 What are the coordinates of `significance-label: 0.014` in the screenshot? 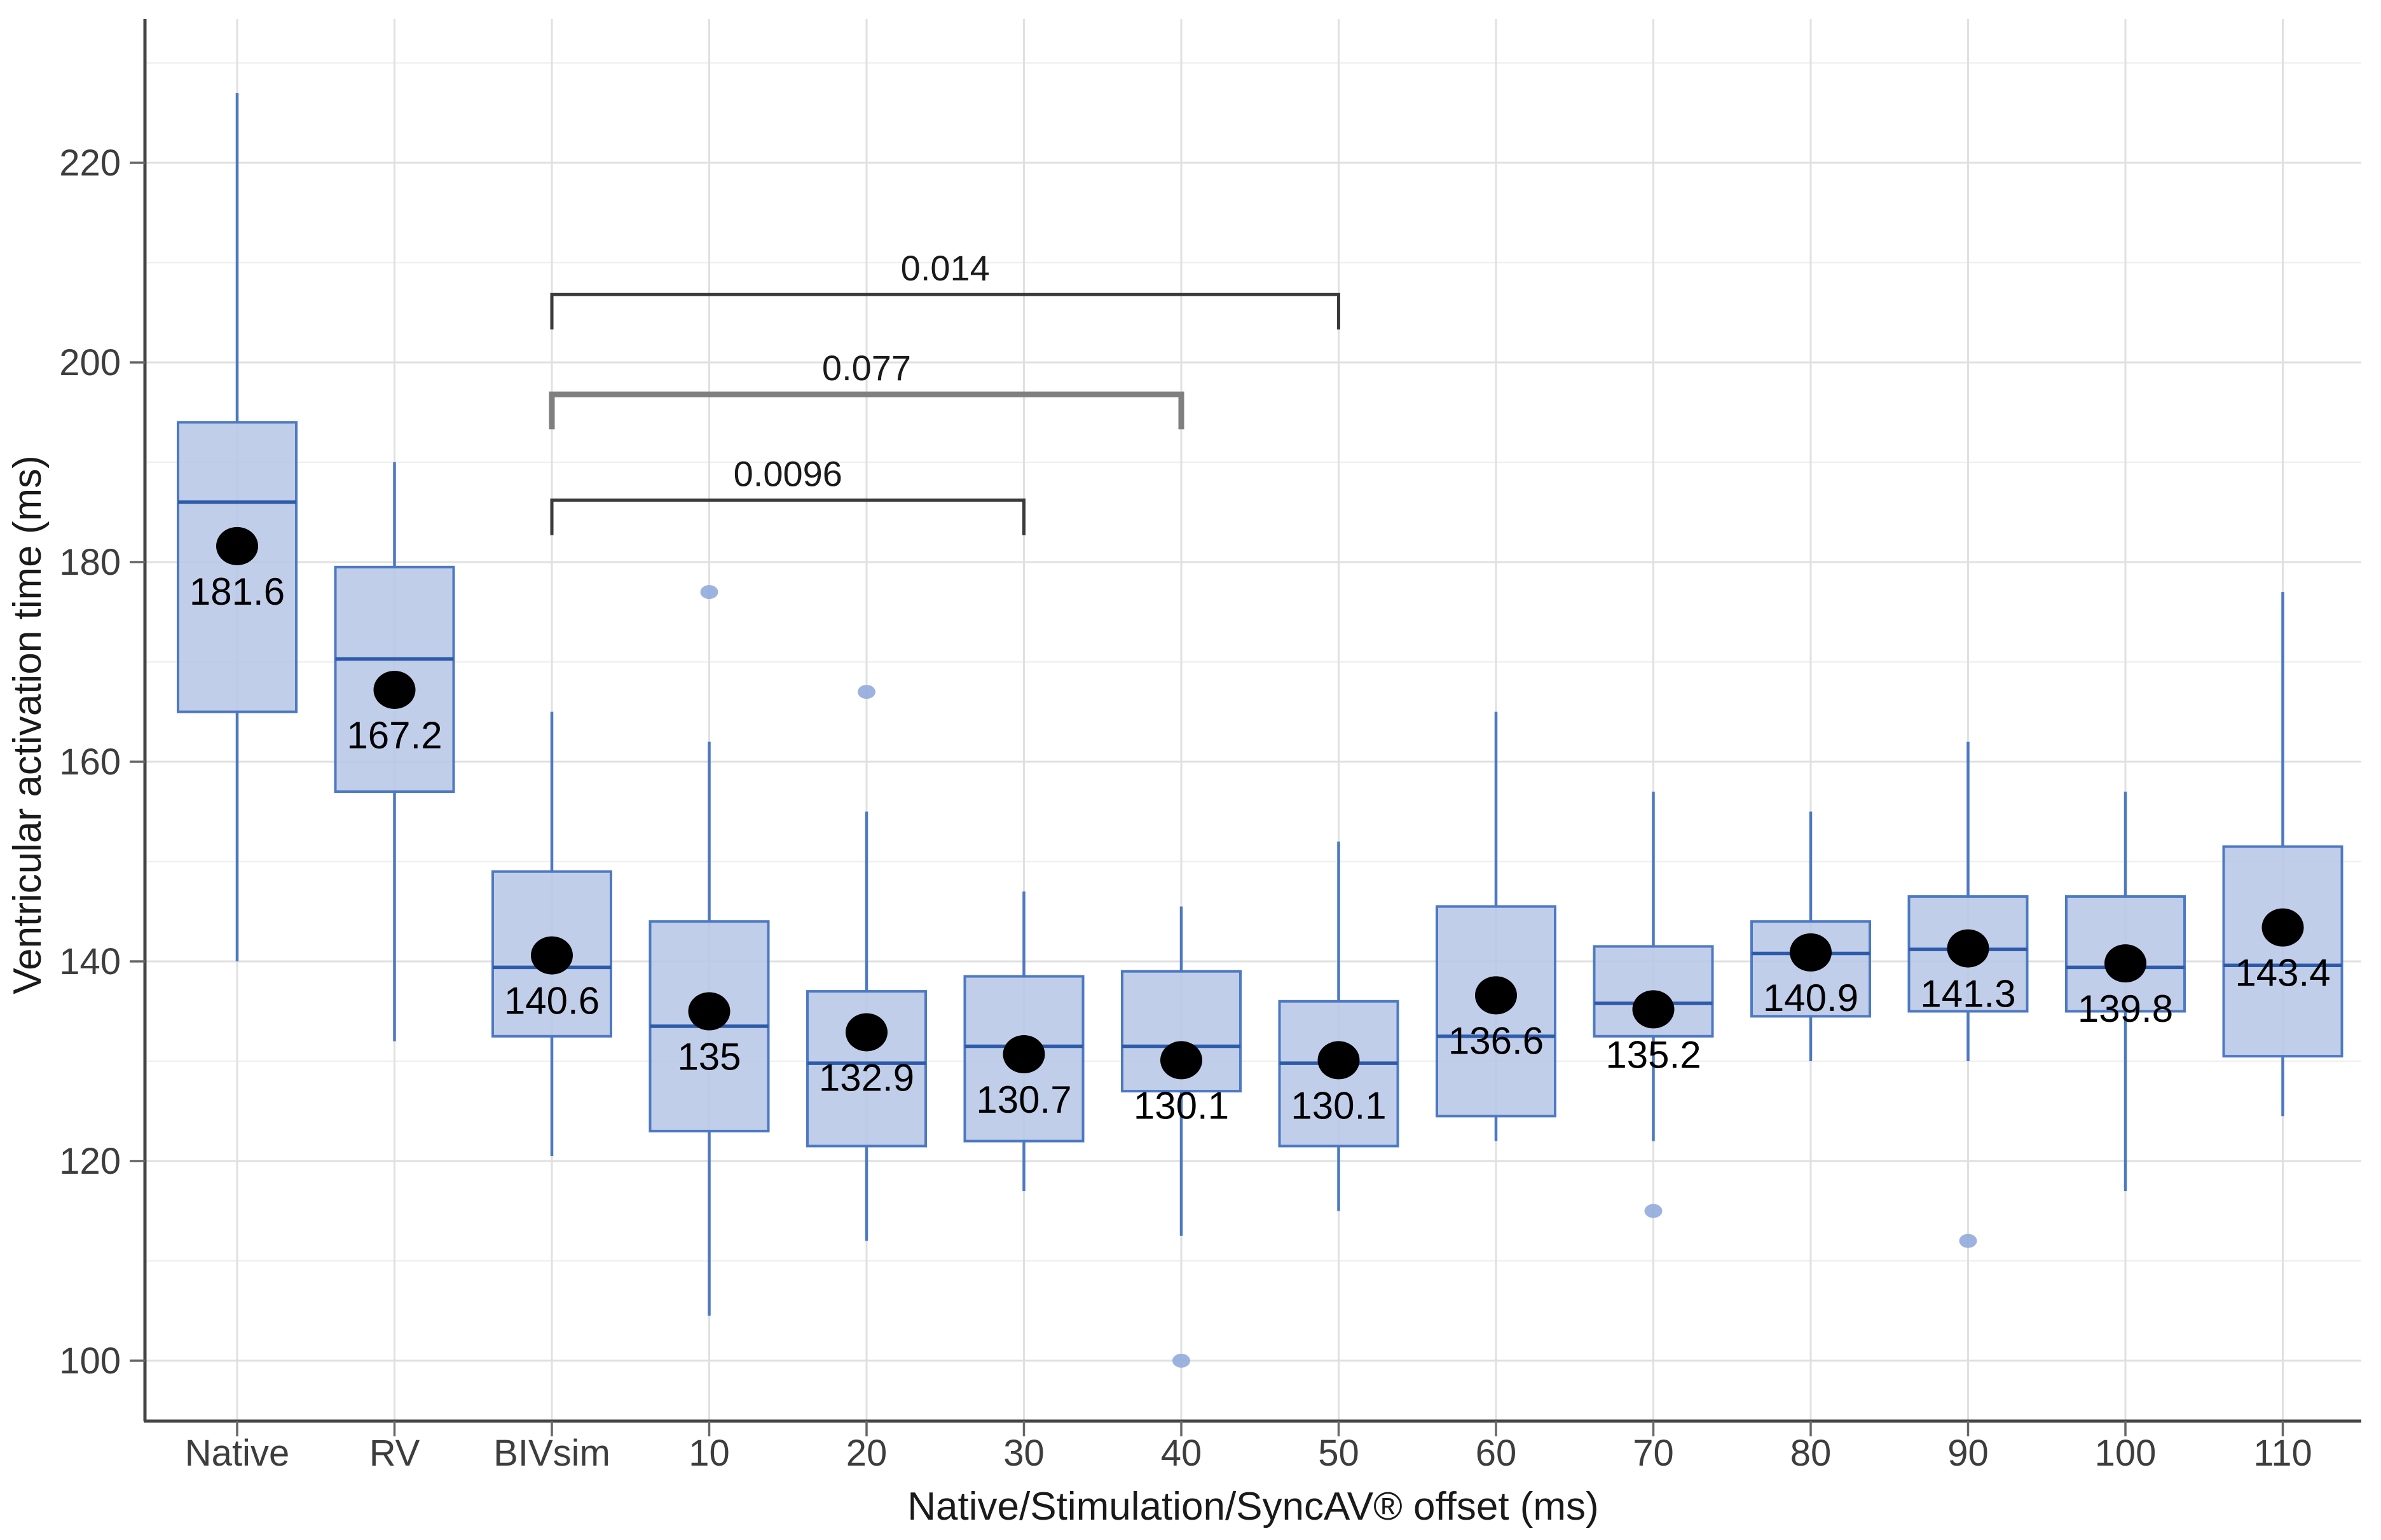 It's located at (945, 268).